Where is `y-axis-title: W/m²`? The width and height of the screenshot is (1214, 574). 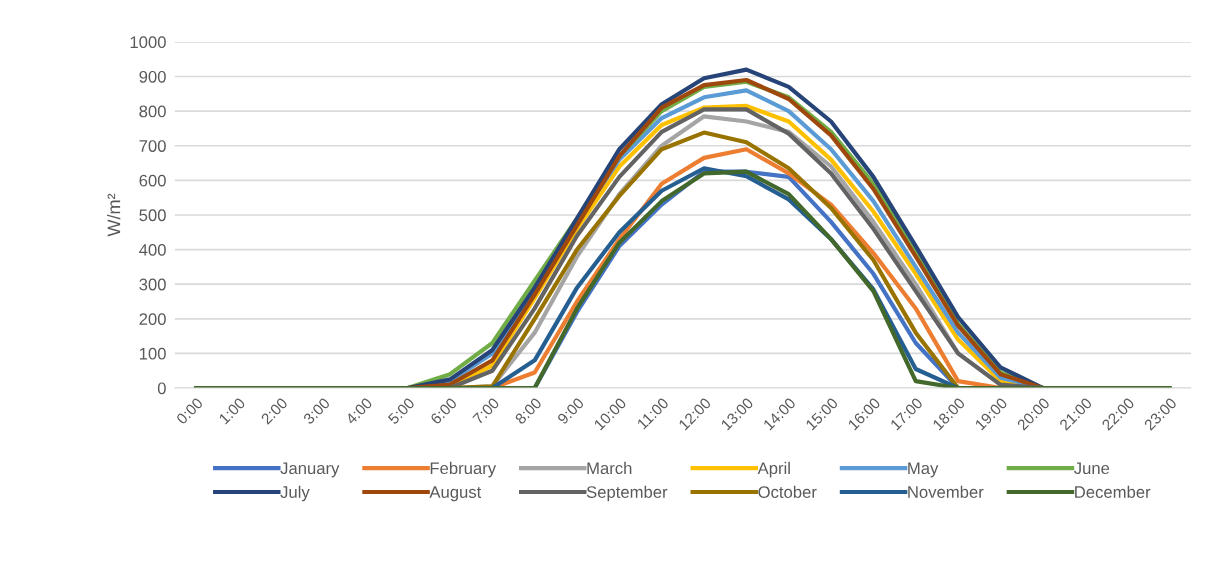
y-axis-title: W/m² is located at coordinates (114, 215).